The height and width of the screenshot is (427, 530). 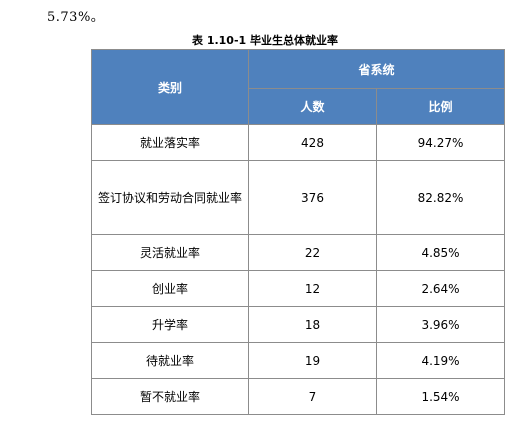 I want to click on row-ratio: 4.85%, so click(x=440, y=252).